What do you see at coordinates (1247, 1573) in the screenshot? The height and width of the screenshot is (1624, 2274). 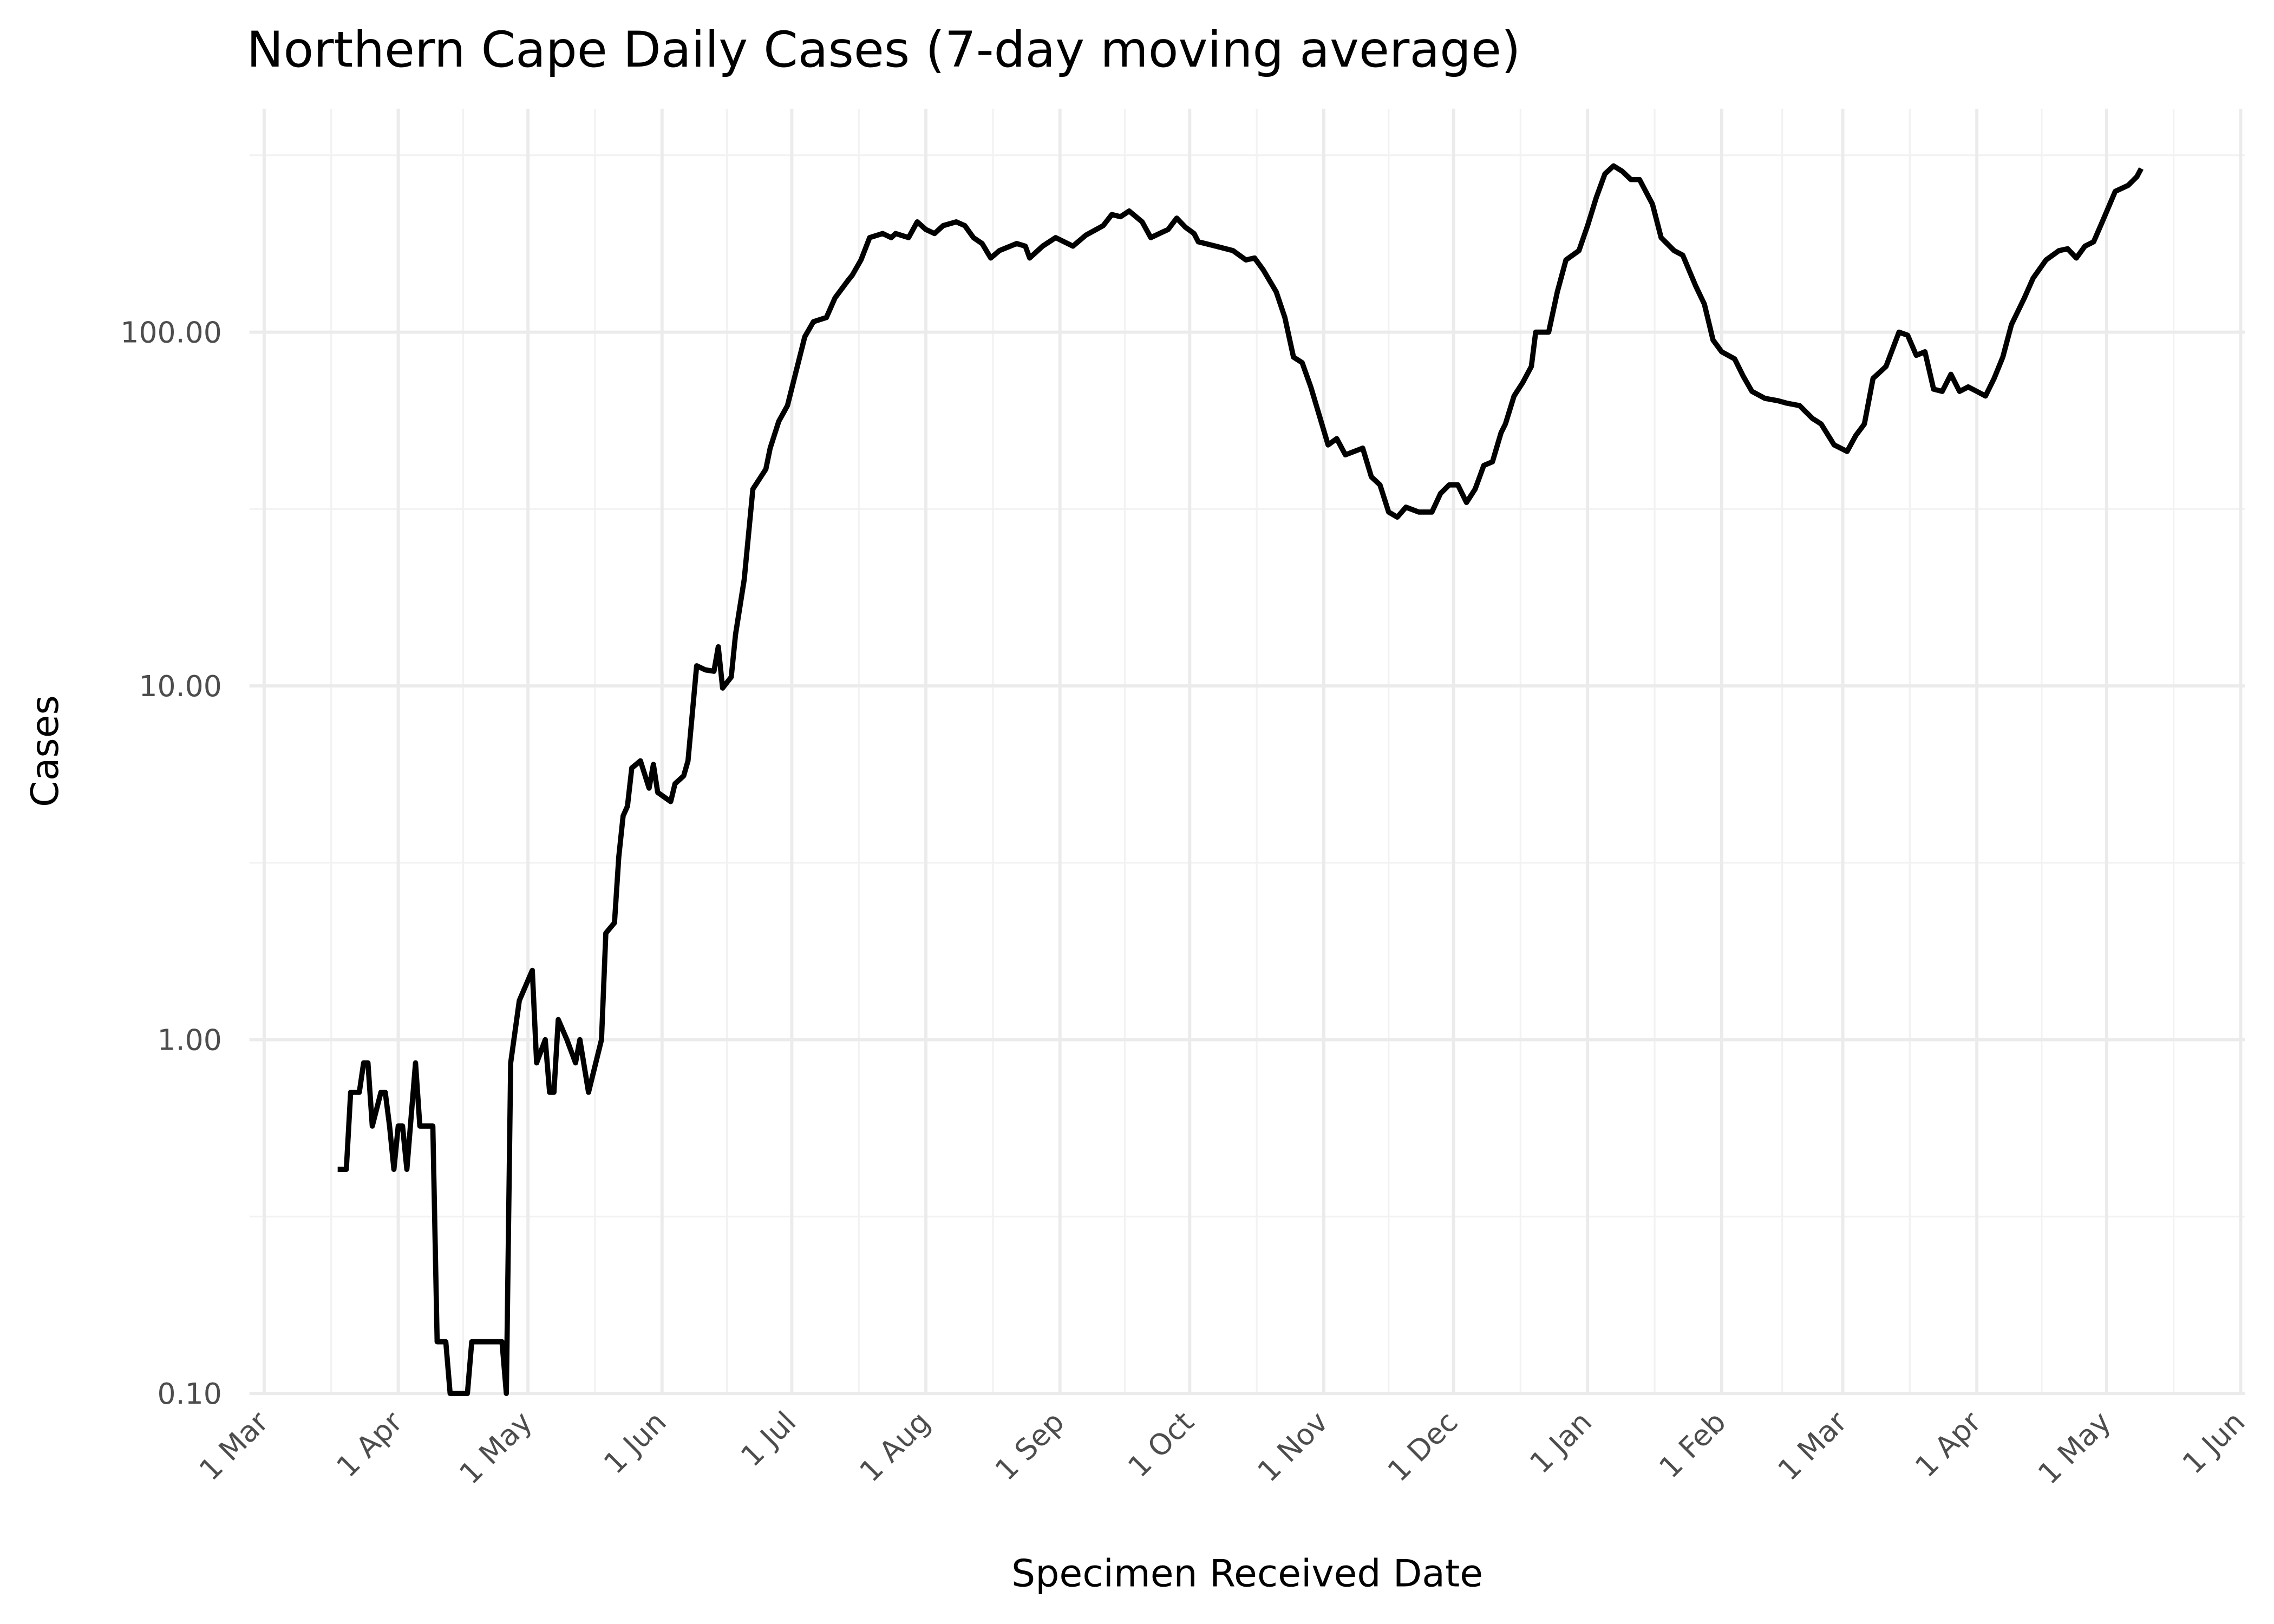 I see `x-axis-title: Specimen Received Date` at bounding box center [1247, 1573].